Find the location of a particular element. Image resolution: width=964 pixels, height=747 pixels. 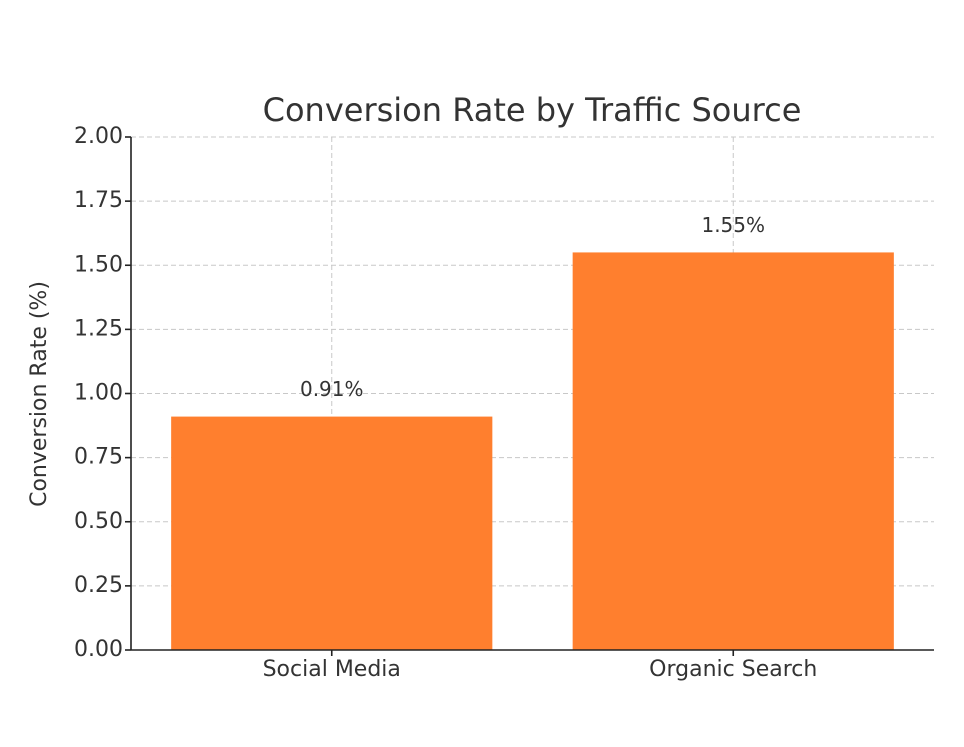

y-tick-label: 1.25 is located at coordinates (98, 328).